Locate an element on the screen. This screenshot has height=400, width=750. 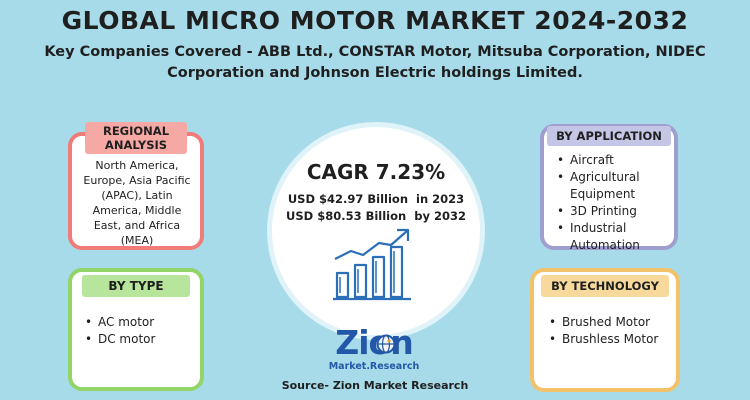
list-item: 3D Printing is located at coordinates (617, 211).